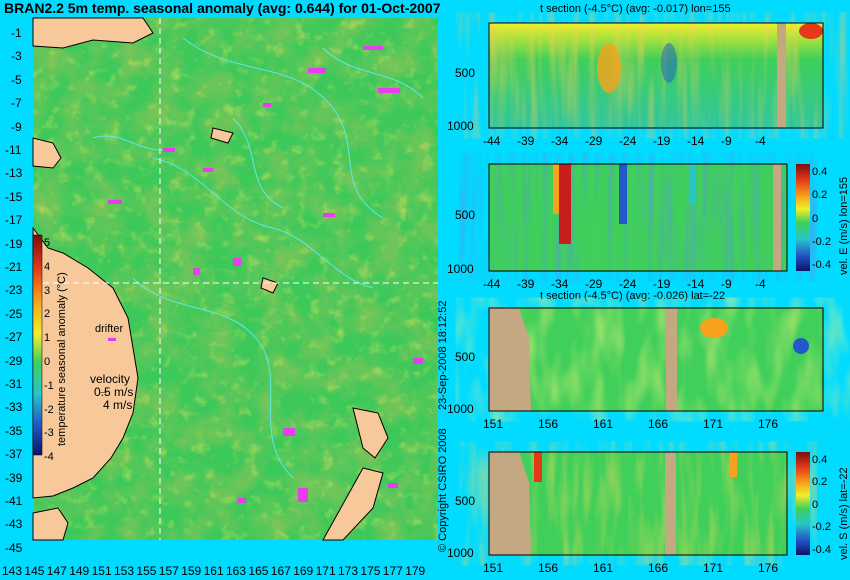  What do you see at coordinates (14, 384) in the screenshot?
I see `lat-tick-label: -31` at bounding box center [14, 384].